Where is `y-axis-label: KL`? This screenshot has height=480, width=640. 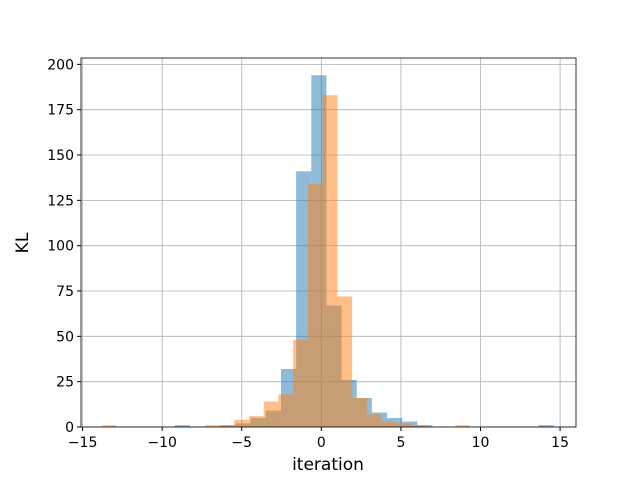 y-axis-label: KL is located at coordinates (23, 242).